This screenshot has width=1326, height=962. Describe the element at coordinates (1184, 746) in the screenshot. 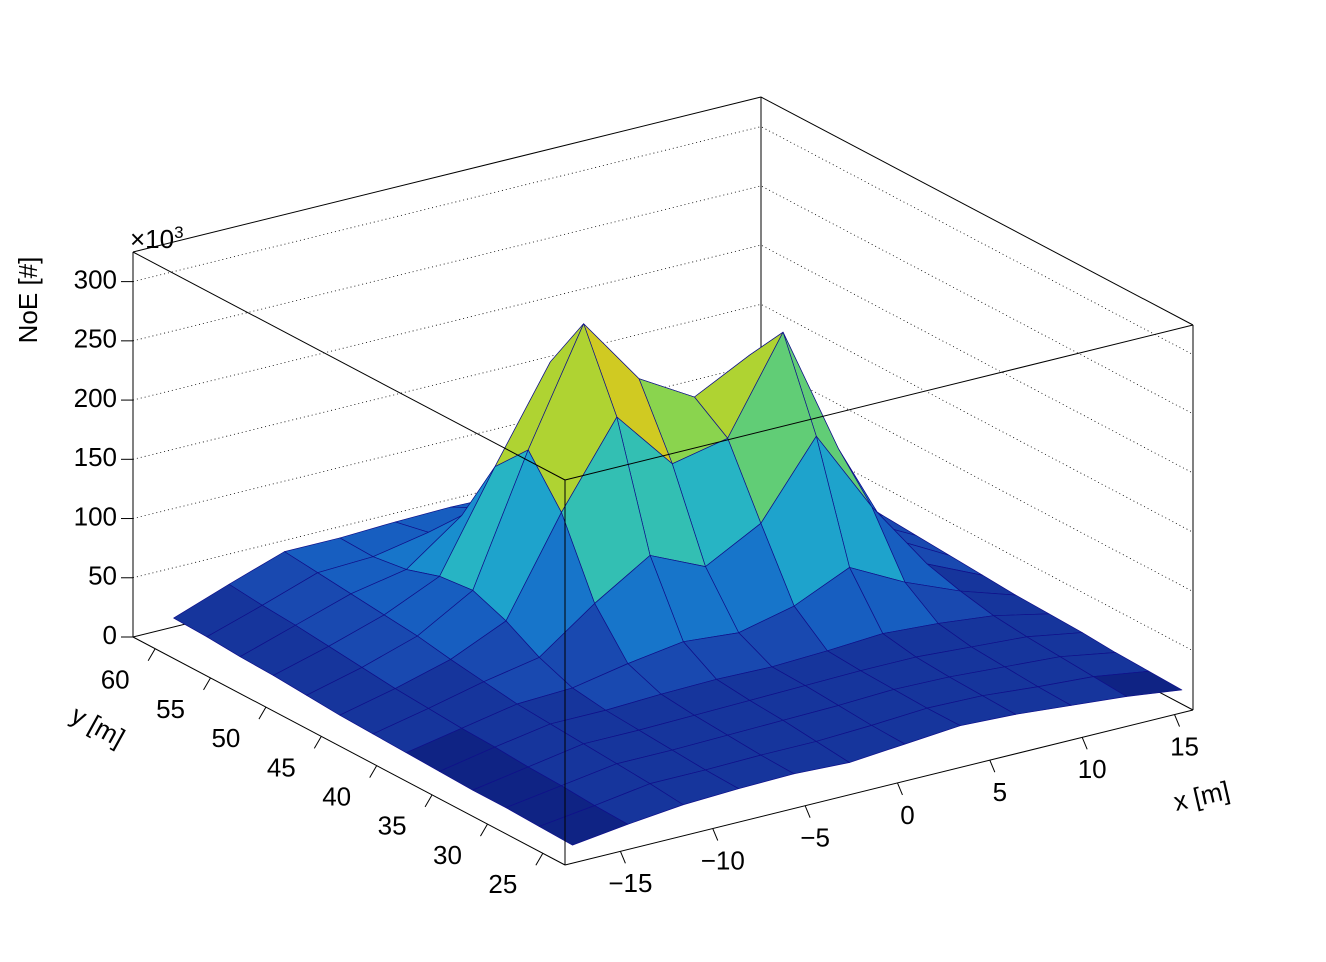

I see `x-tick-label: 15` at that location.